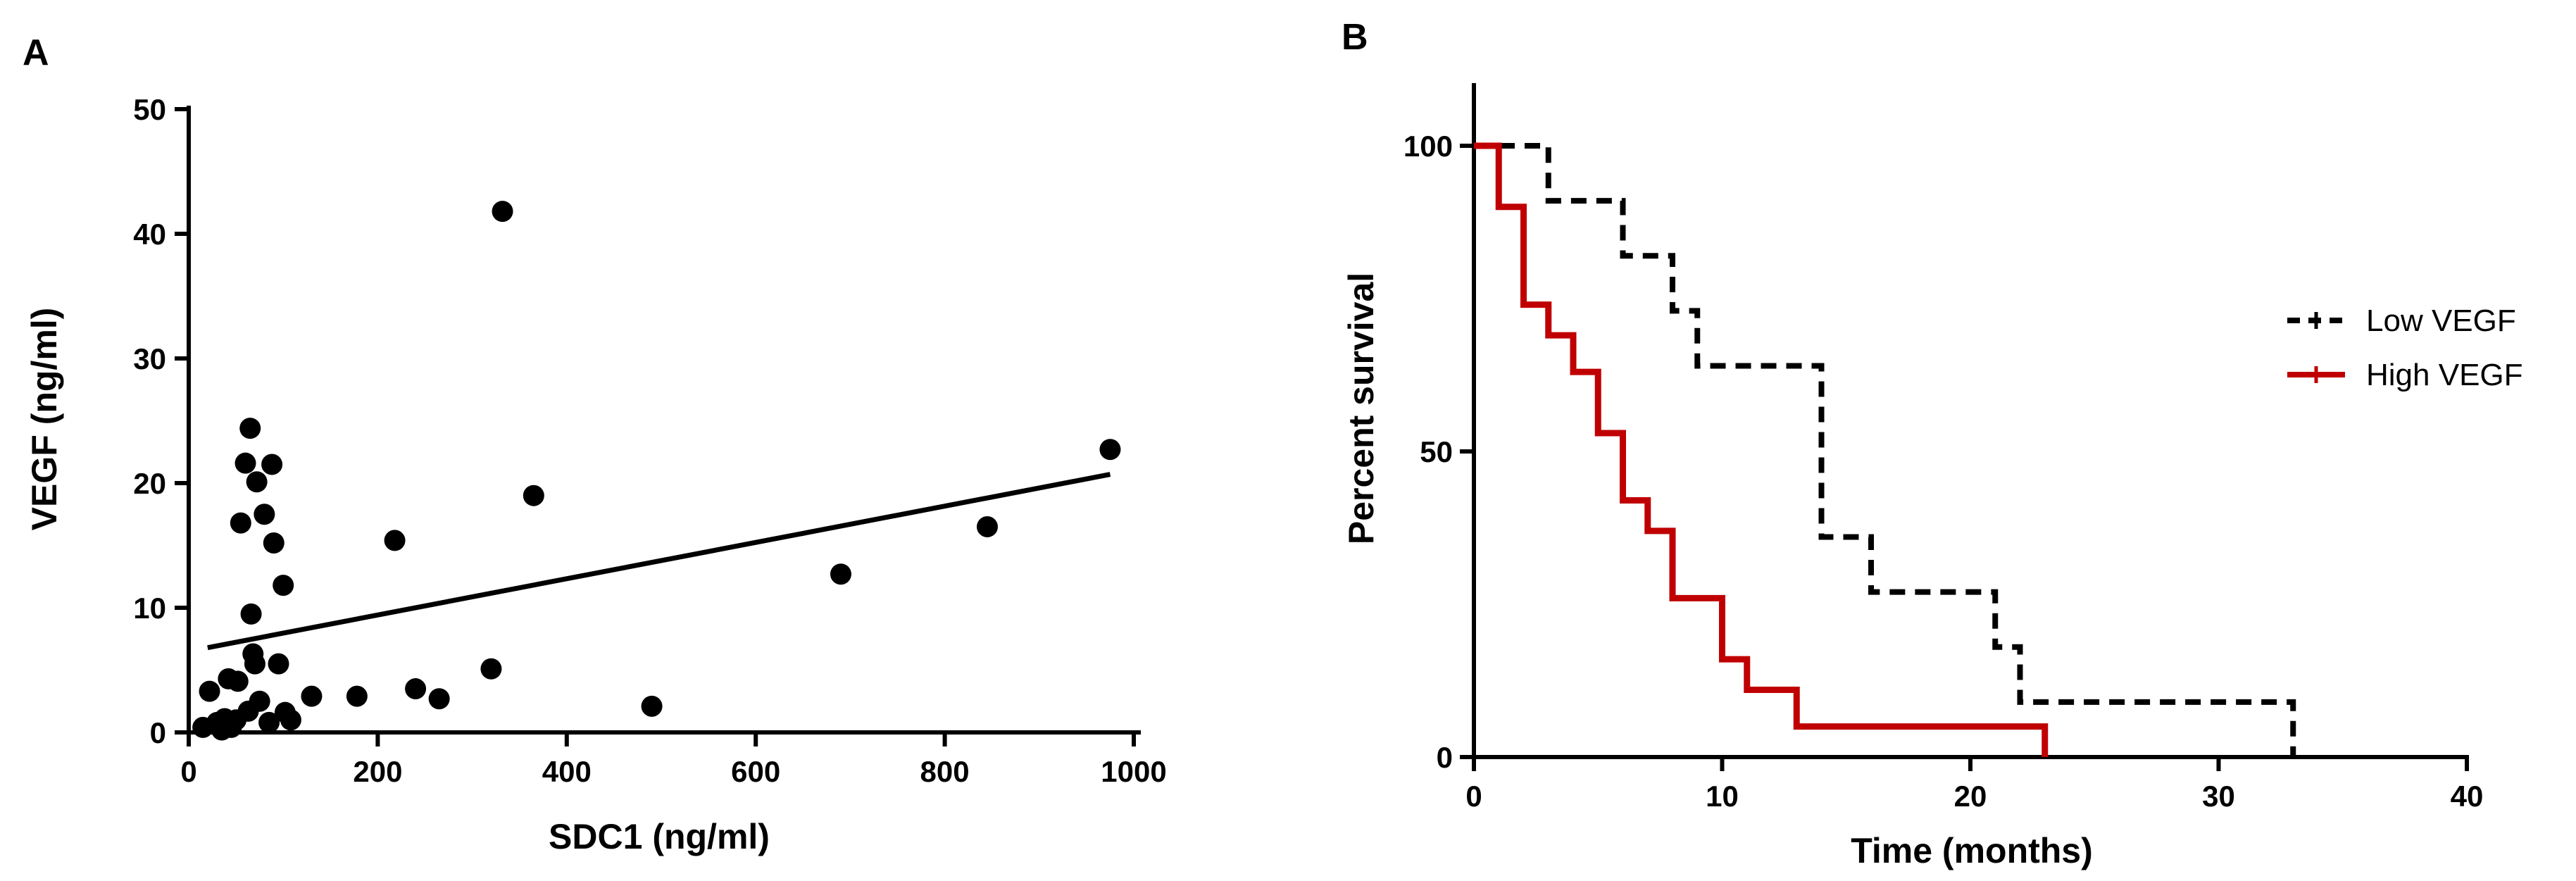 This screenshot has height=881, width=2576. Describe the element at coordinates (149, 608) in the screenshot. I see `panel-a-y-tick-label: 10` at that location.